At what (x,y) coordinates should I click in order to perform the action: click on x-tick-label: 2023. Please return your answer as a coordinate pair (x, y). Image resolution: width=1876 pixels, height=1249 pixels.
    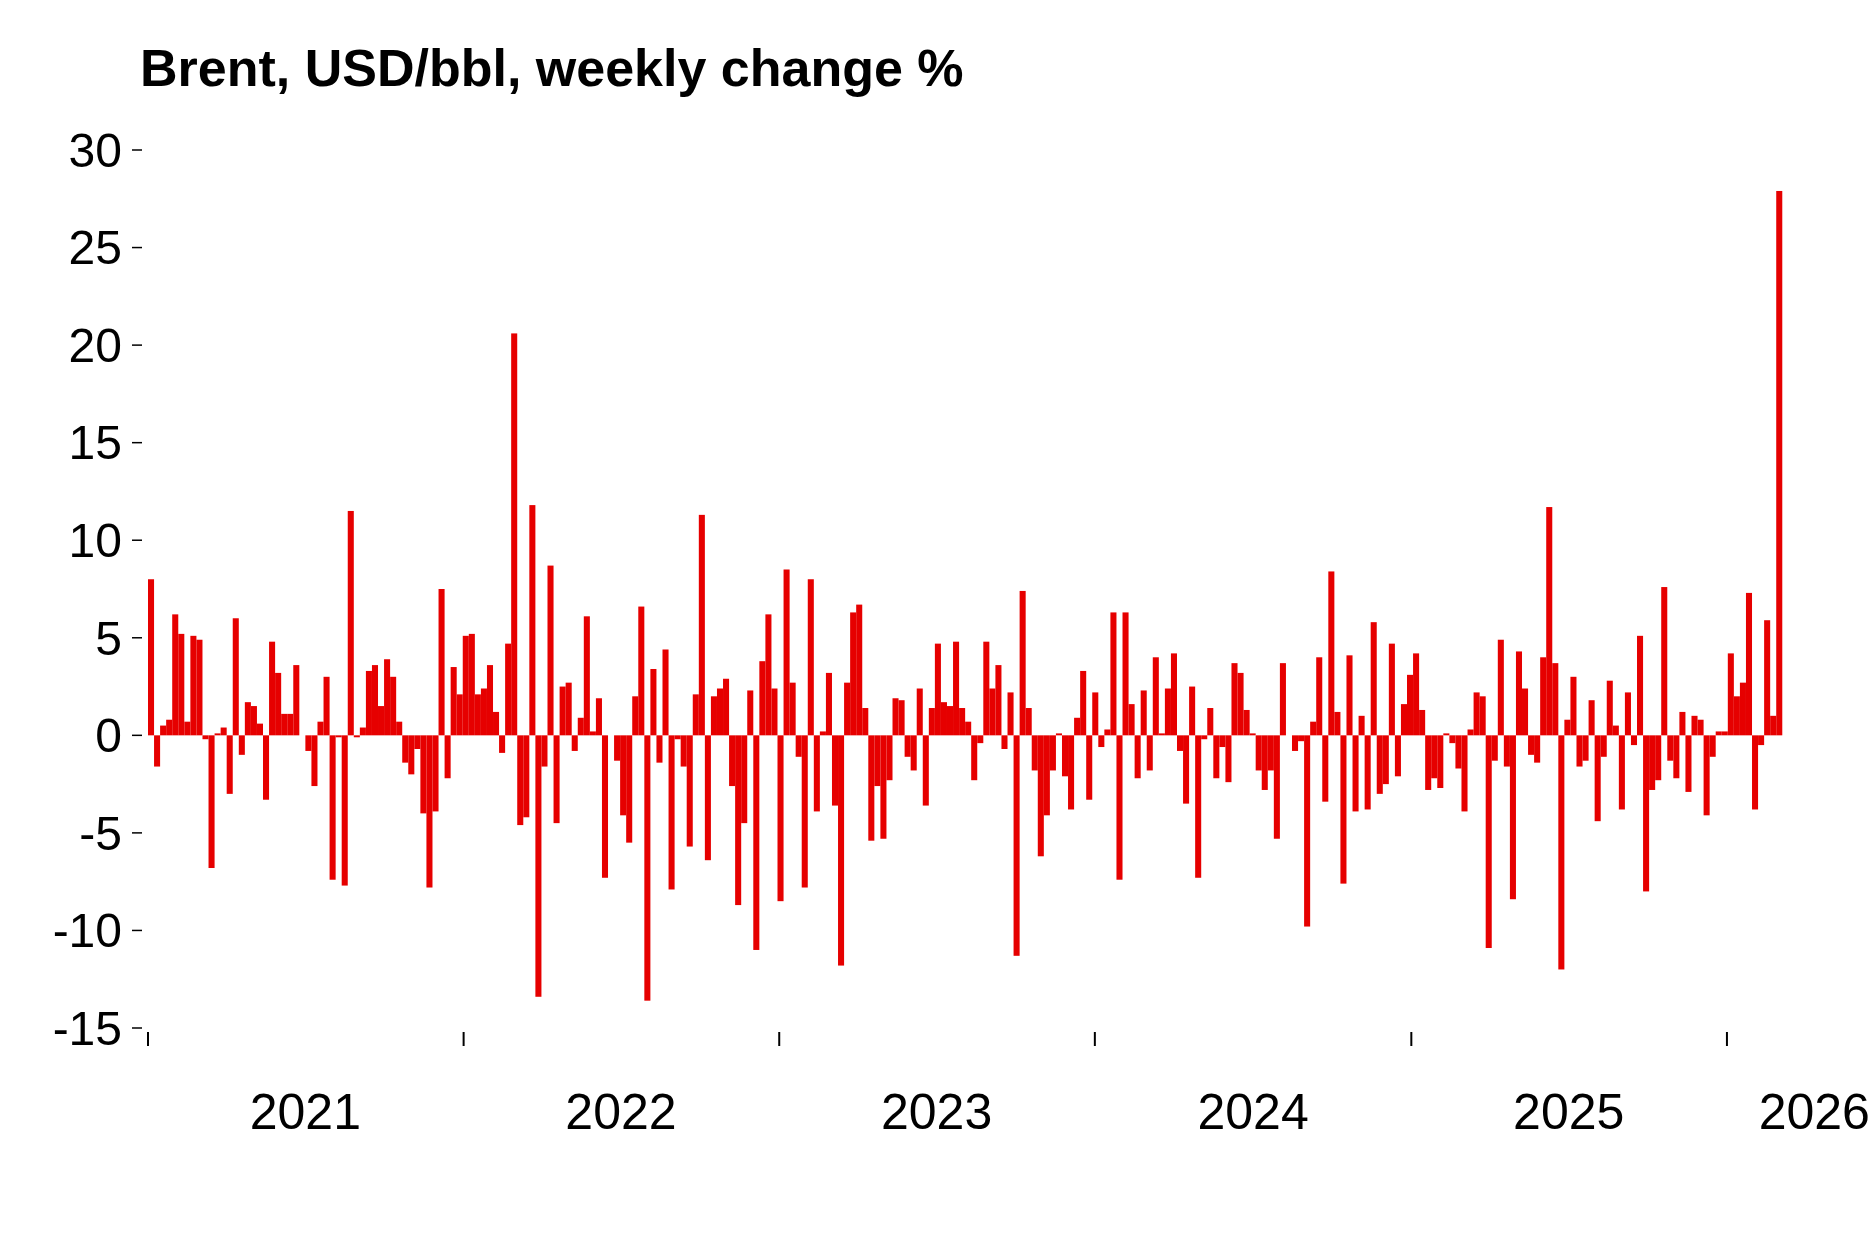
    Looking at the image, I should click on (936, 1112).